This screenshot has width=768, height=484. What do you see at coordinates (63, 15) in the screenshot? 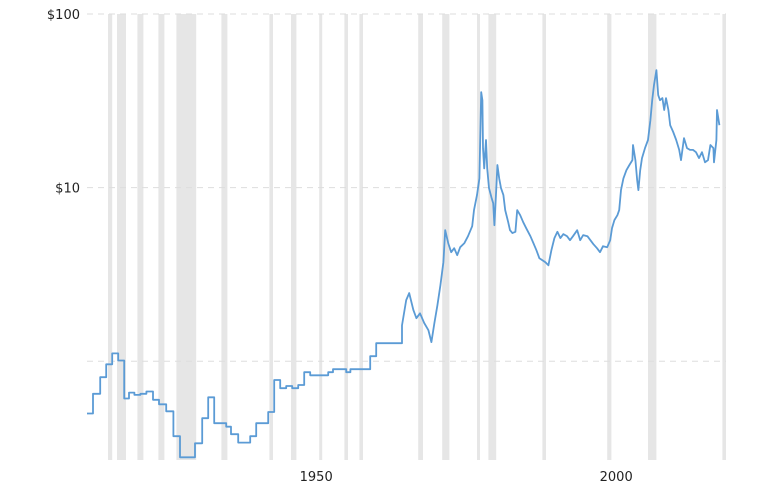
I see `y-tick-label: $100` at bounding box center [63, 15].